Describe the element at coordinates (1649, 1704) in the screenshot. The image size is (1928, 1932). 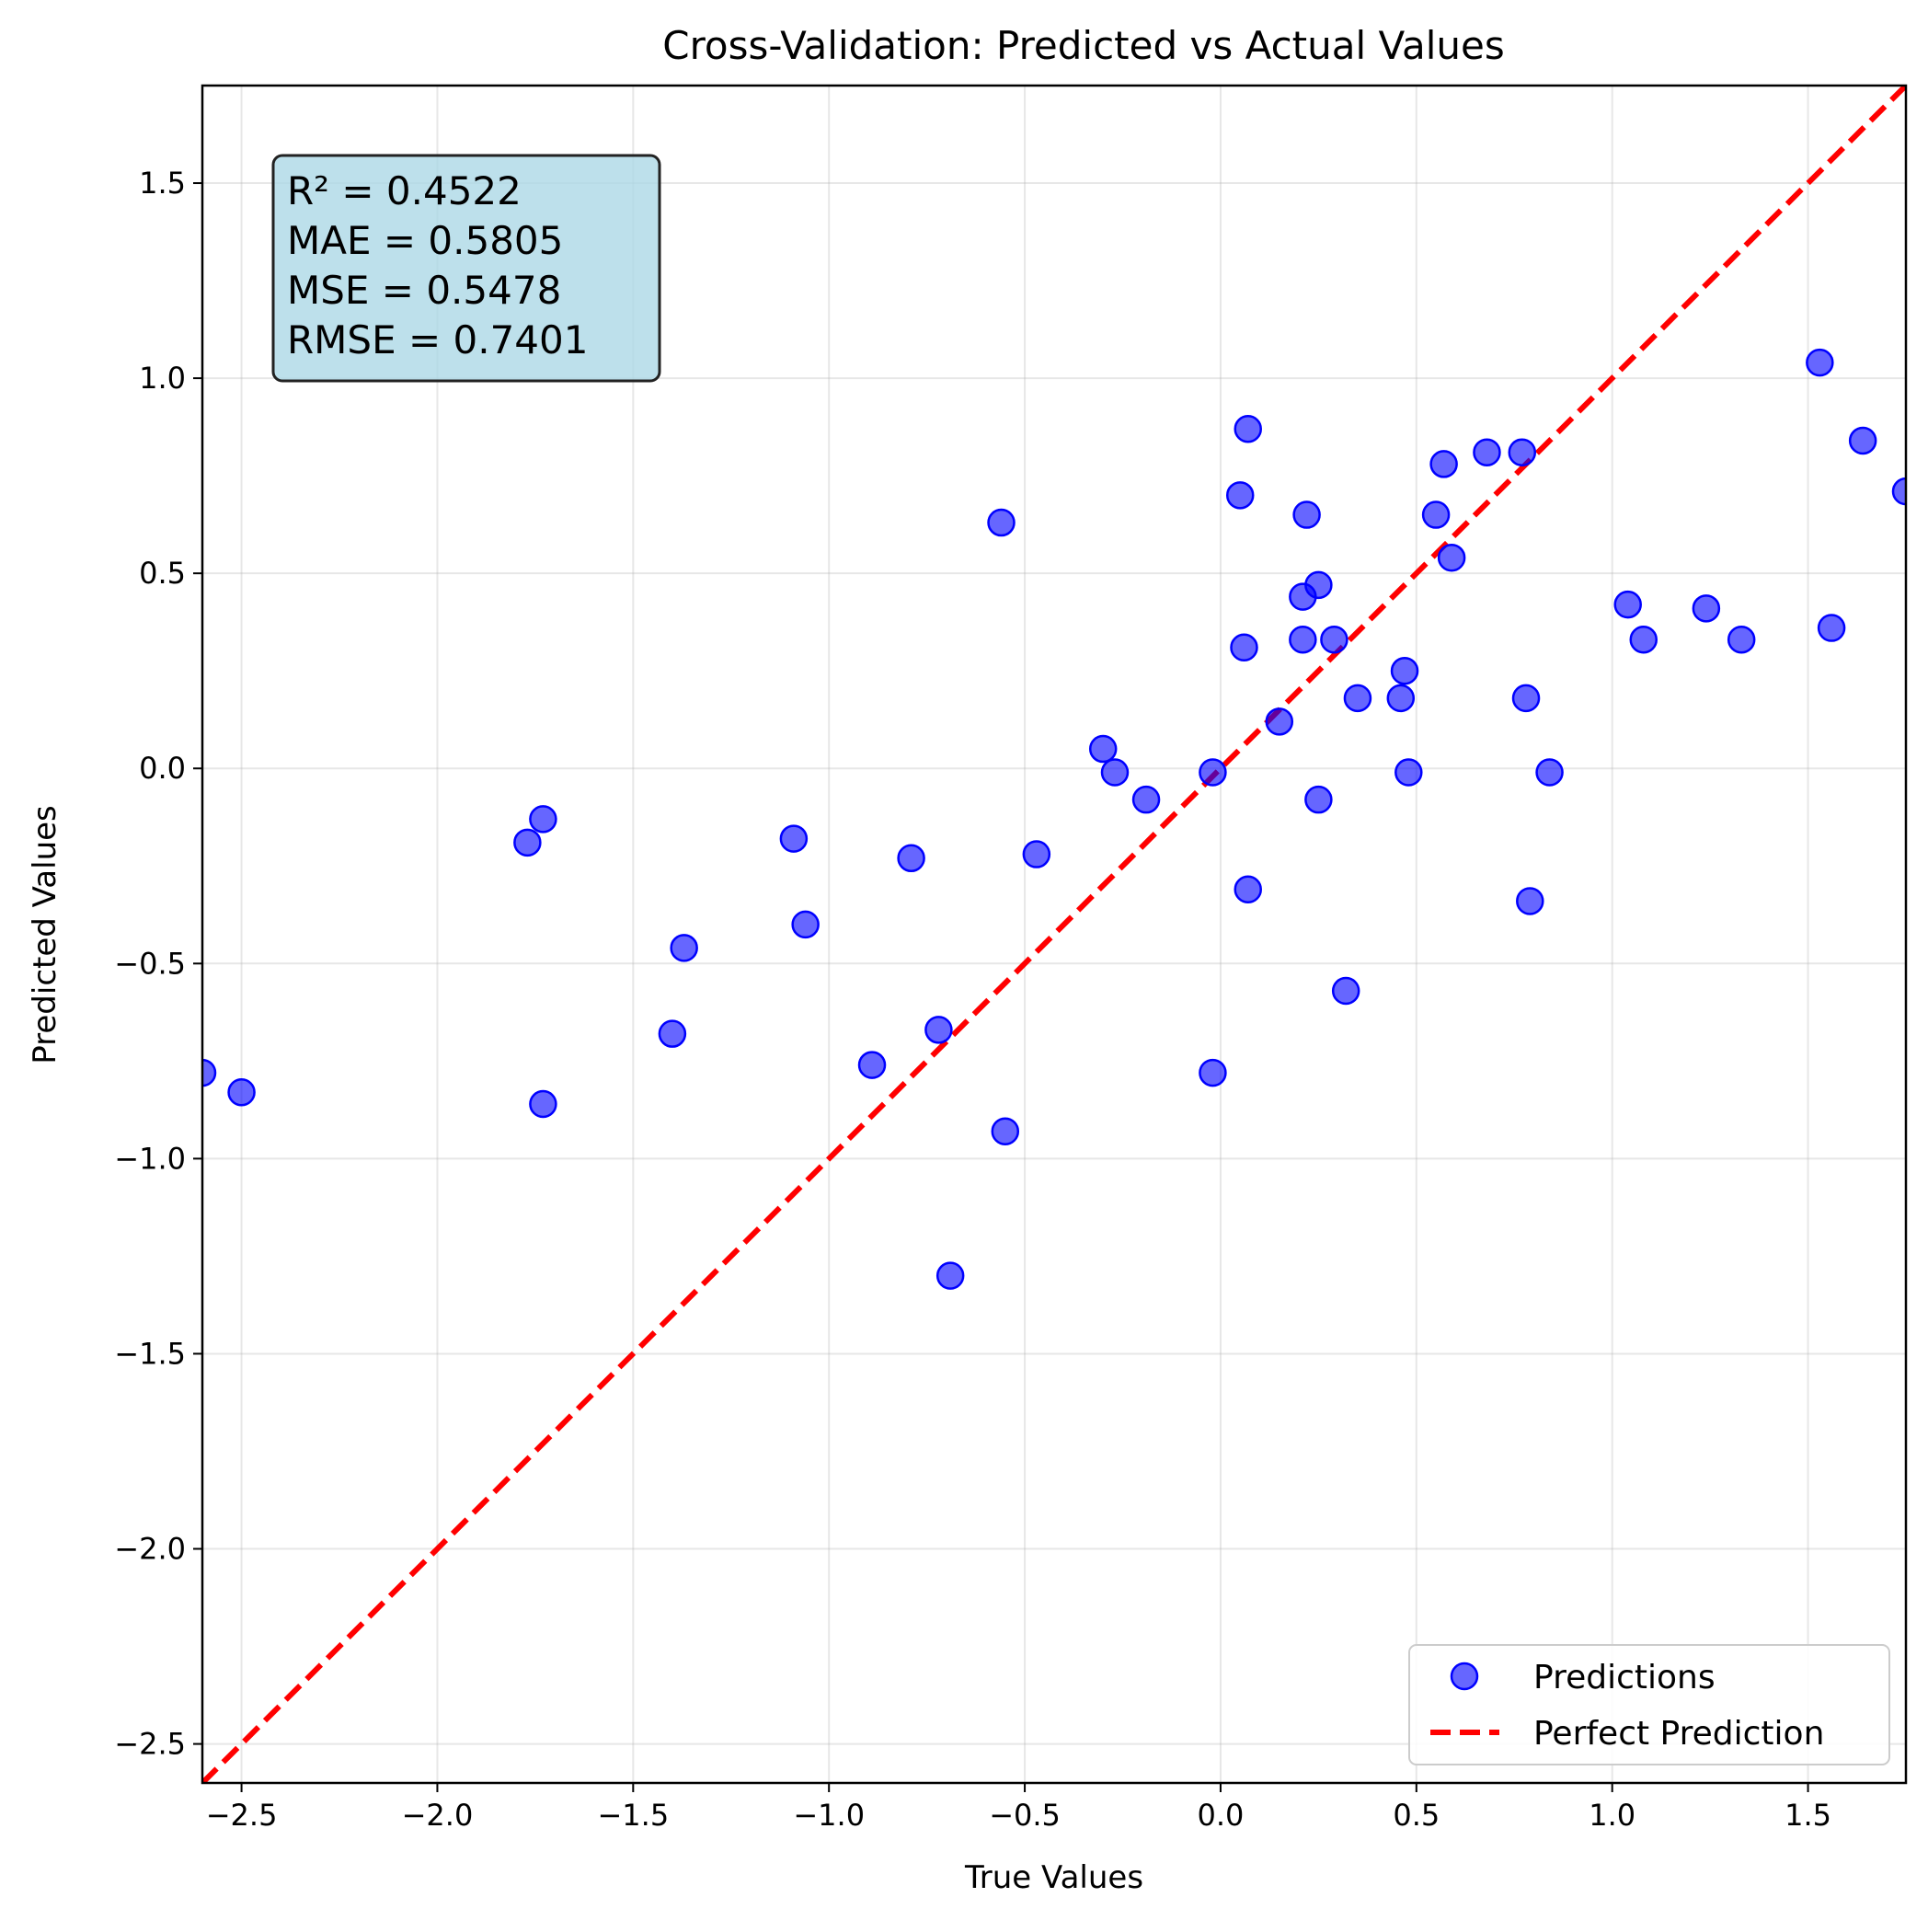
I see `legend: Predictions Perfect Prediction` at that location.